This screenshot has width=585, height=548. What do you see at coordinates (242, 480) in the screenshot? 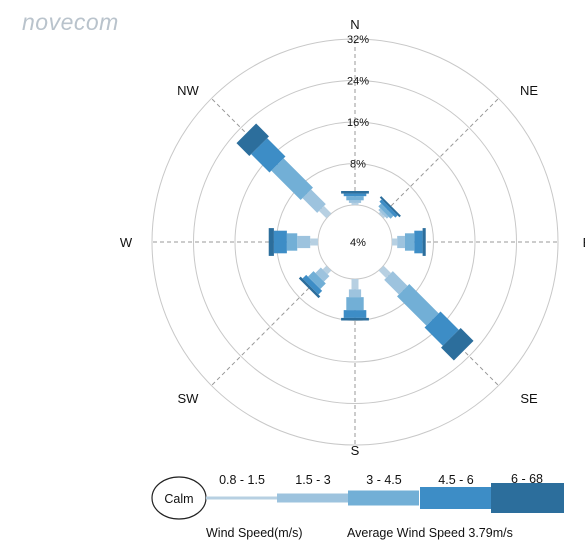
I see `legend-bin-label-1: 0.8 - 1.5` at bounding box center [242, 480].